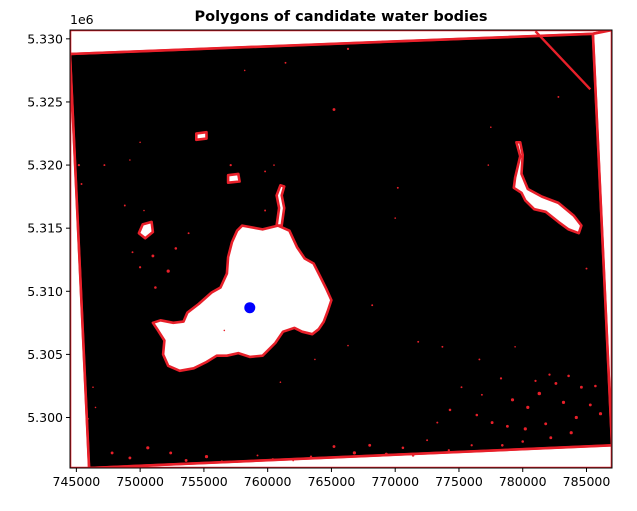 The height and width of the screenshot is (511, 637). Describe the element at coordinates (340, 17) in the screenshot. I see `chart-title: Polygons of candidate water bodies` at that location.